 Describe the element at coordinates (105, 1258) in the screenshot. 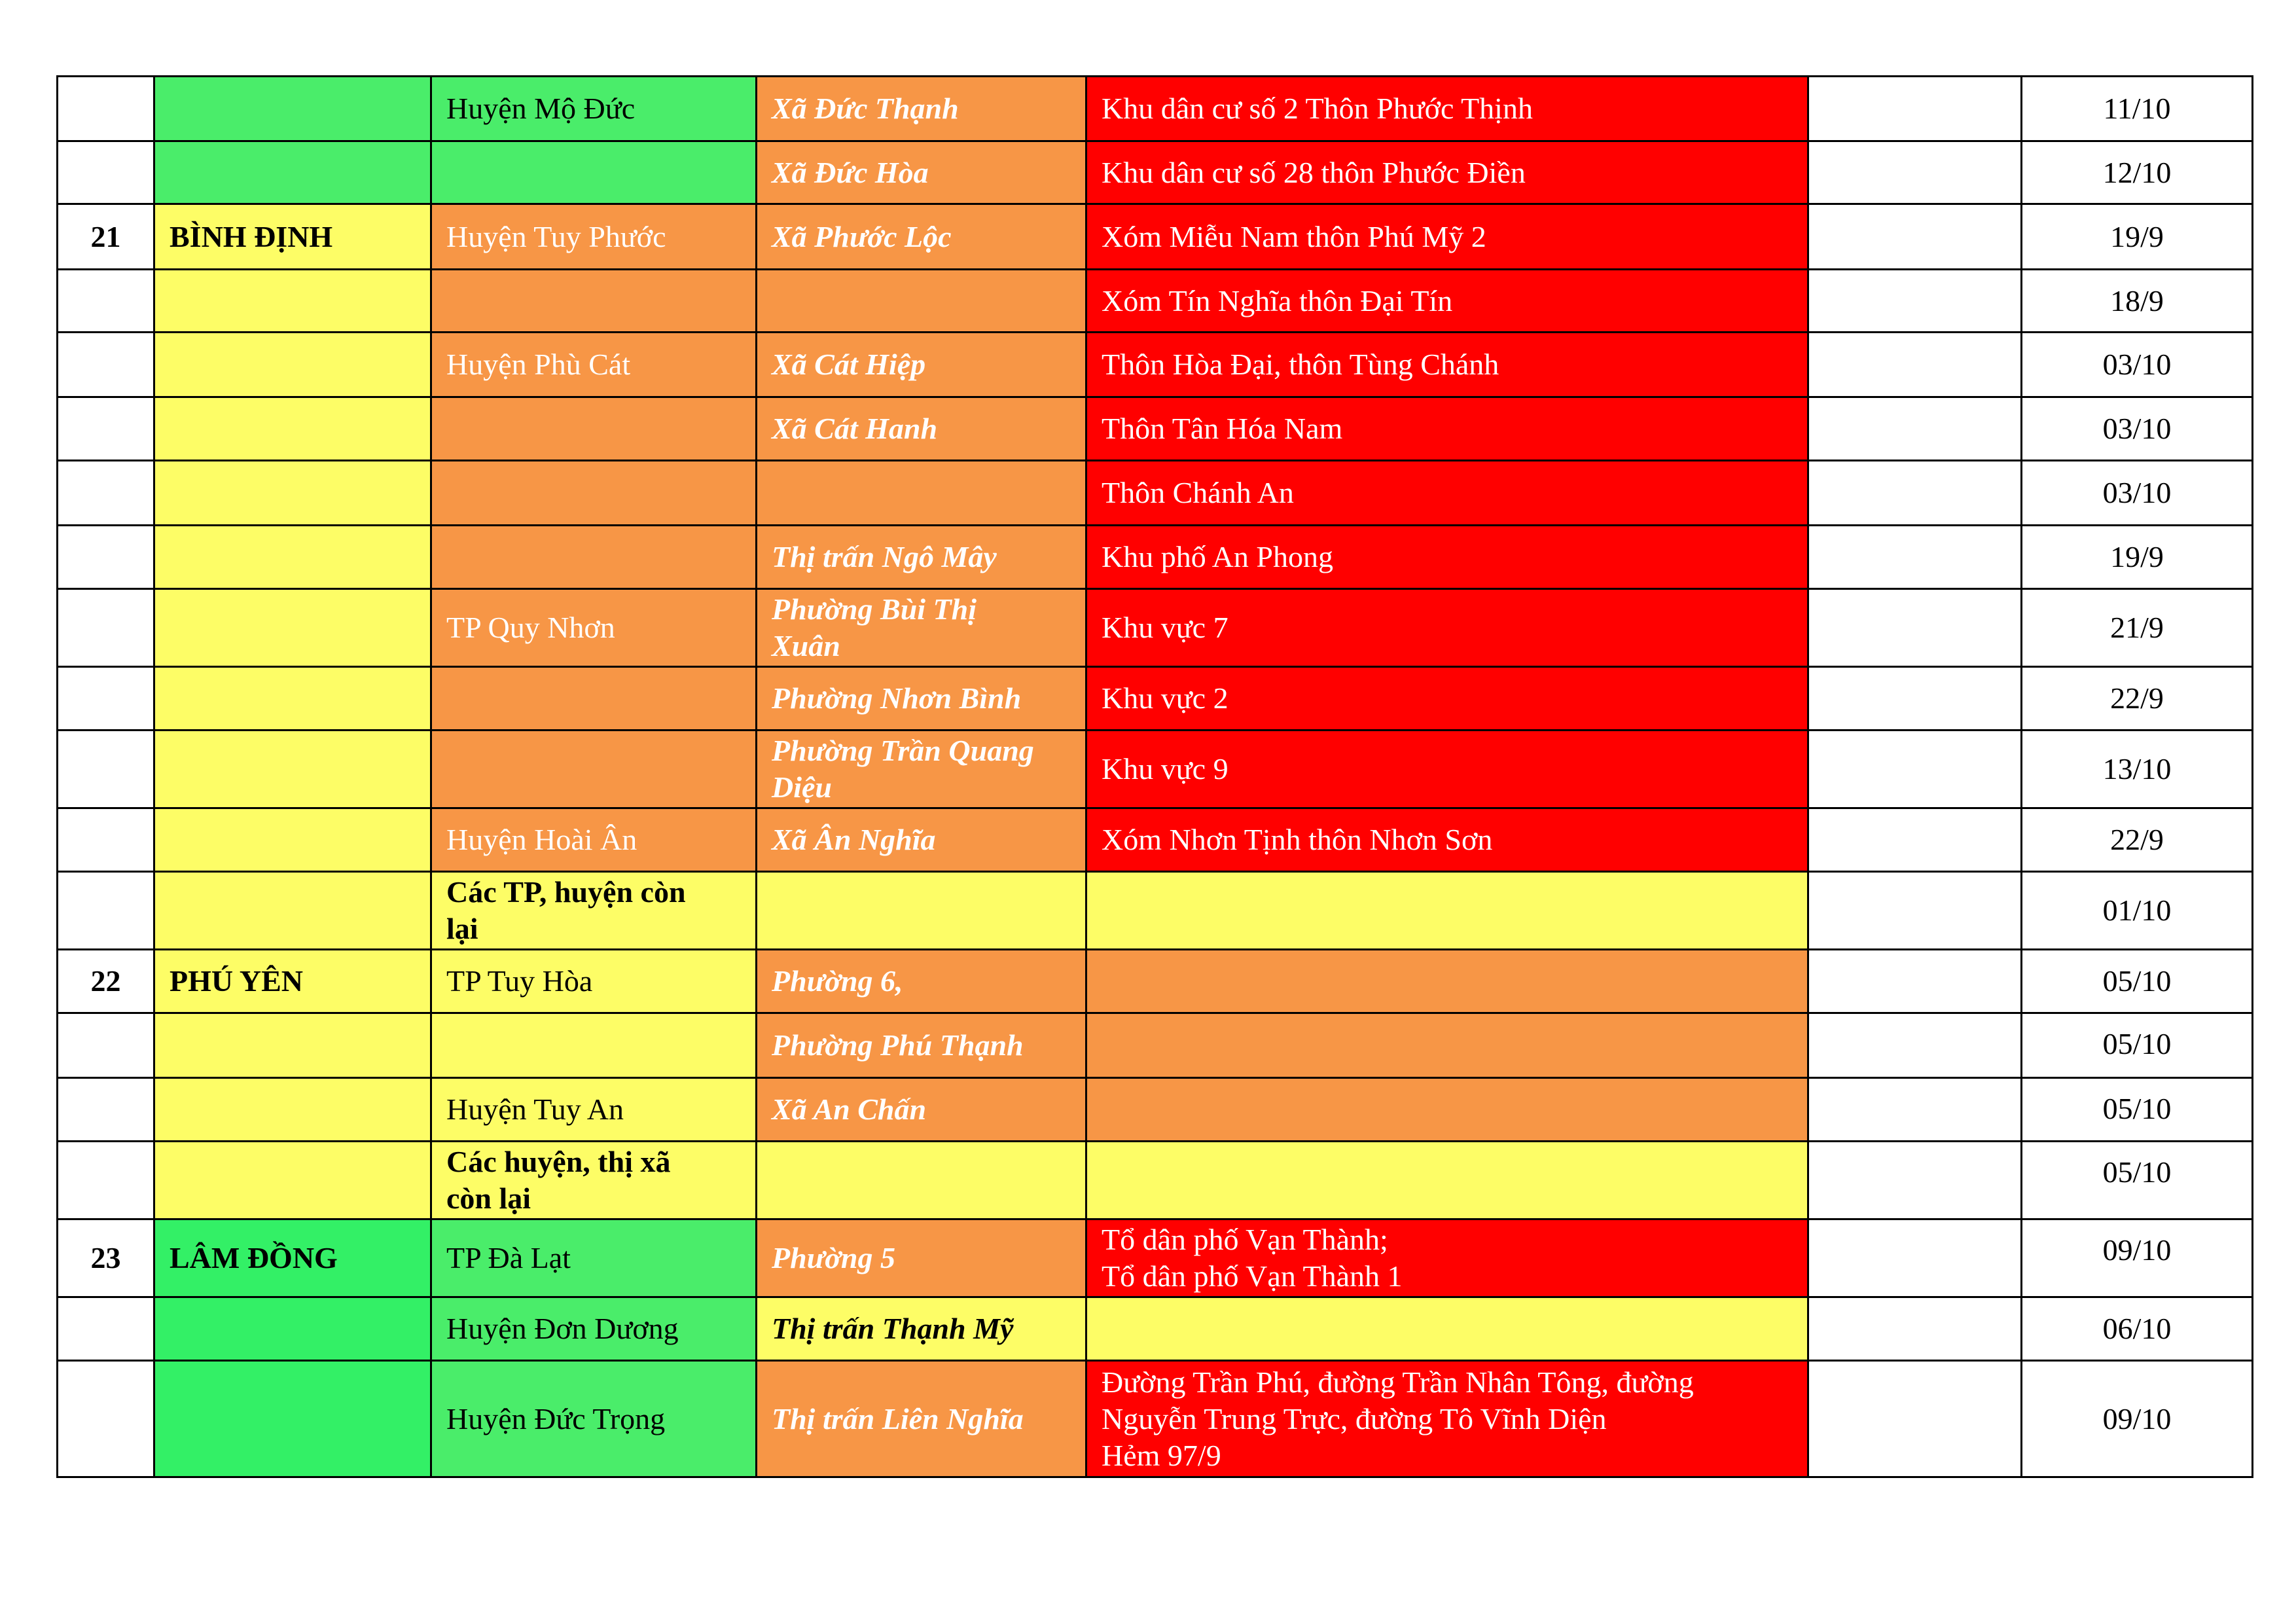

I see `stt-cell: 23` at that location.